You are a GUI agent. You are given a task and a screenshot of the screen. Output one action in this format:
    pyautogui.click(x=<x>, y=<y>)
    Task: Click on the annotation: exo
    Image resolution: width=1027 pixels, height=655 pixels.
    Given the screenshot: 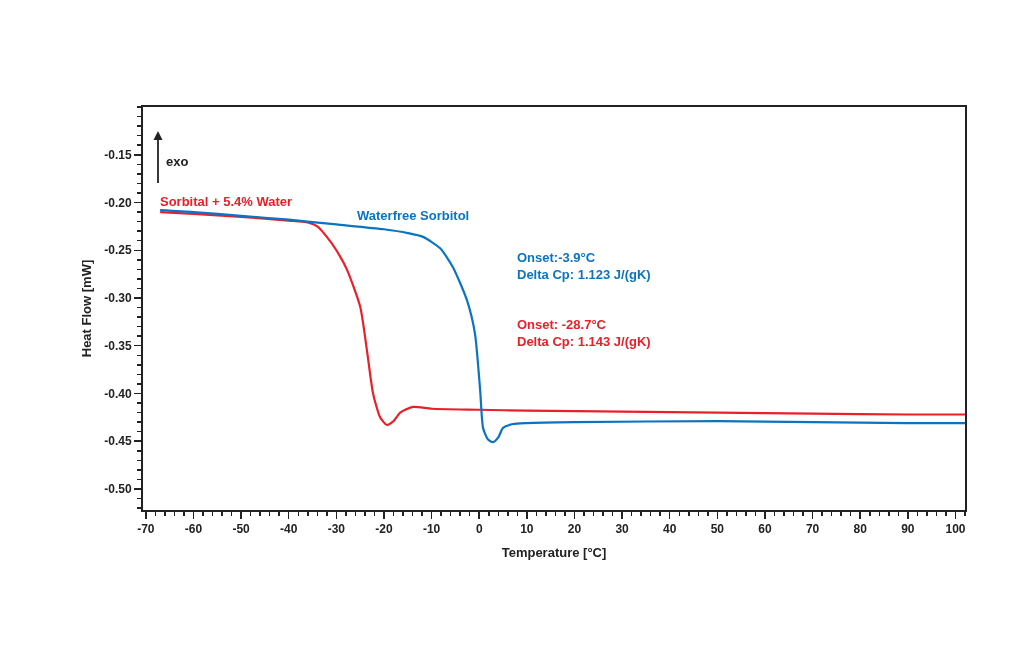 What is the action you would take?
    pyautogui.click(x=177, y=161)
    